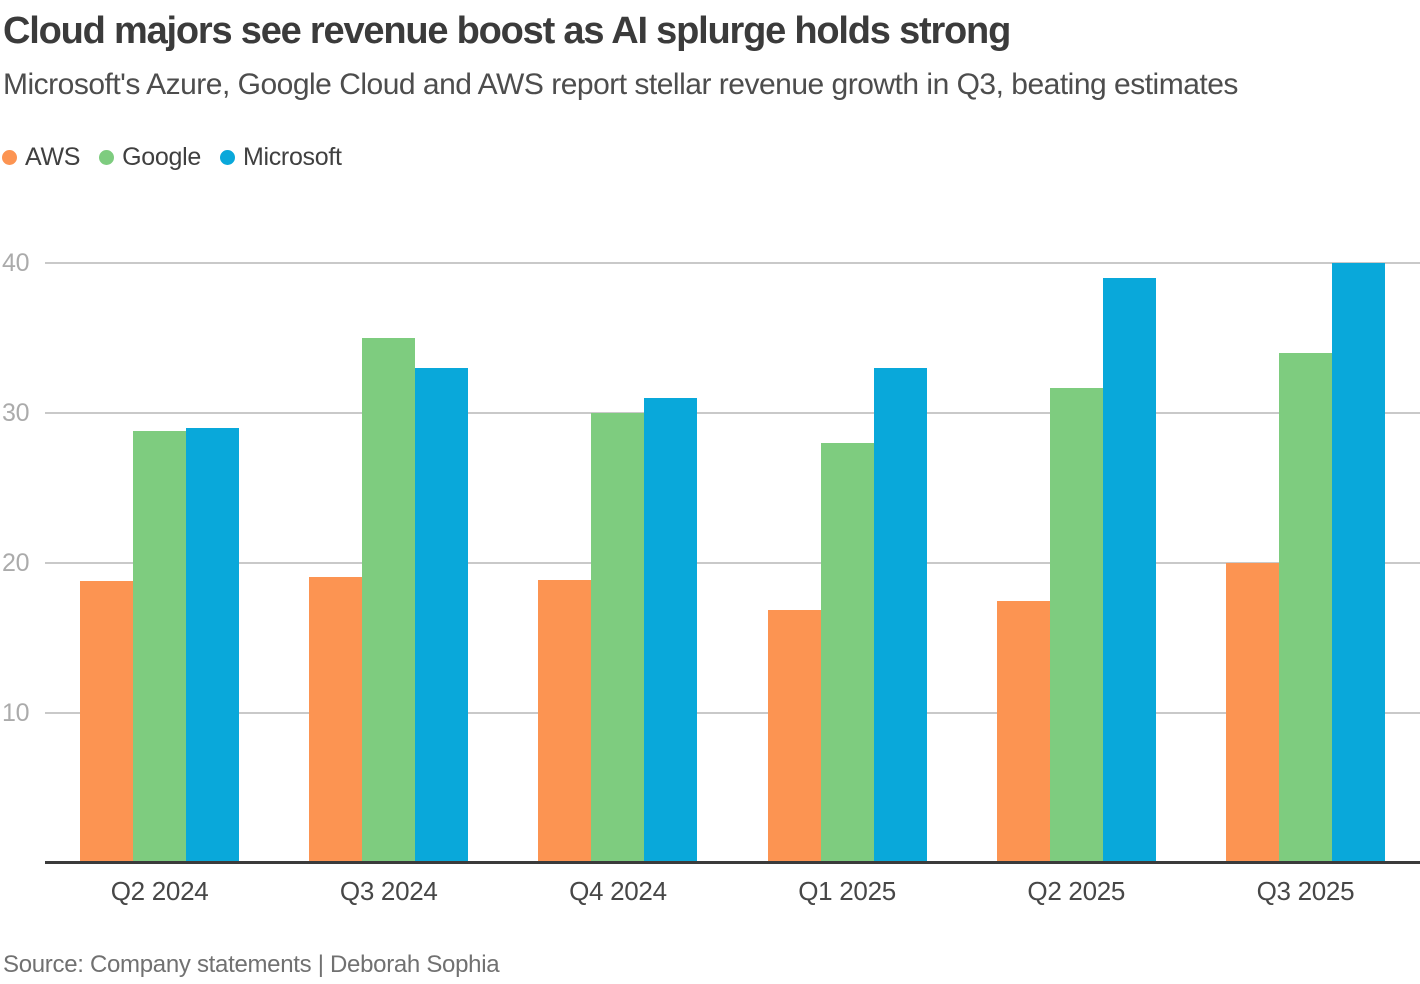 Image resolution: width=1420 pixels, height=984 pixels. I want to click on bar-google-q2-2025, so click(1076, 625).